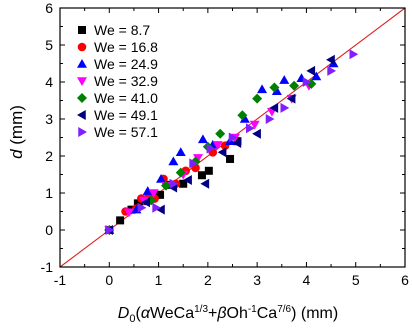 The image size is (412, 335). I want to click on y-tick-label: 4, so click(49, 82).